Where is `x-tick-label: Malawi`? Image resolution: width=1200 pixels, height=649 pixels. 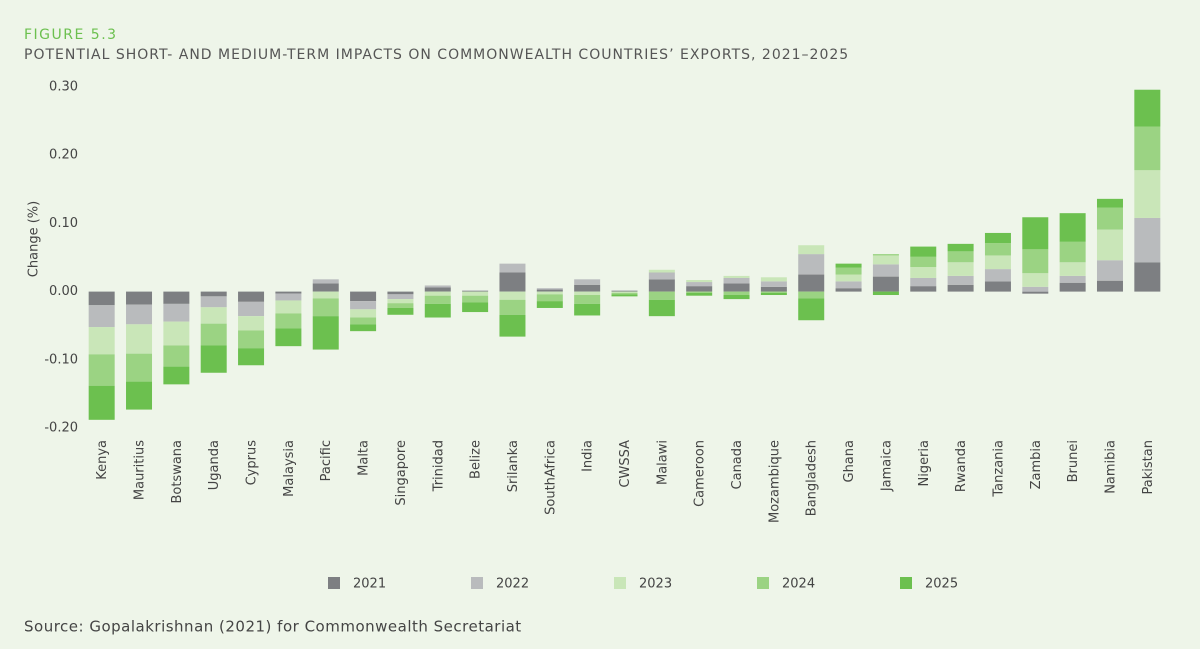 x-tick-label: Malawi is located at coordinates (662, 462).